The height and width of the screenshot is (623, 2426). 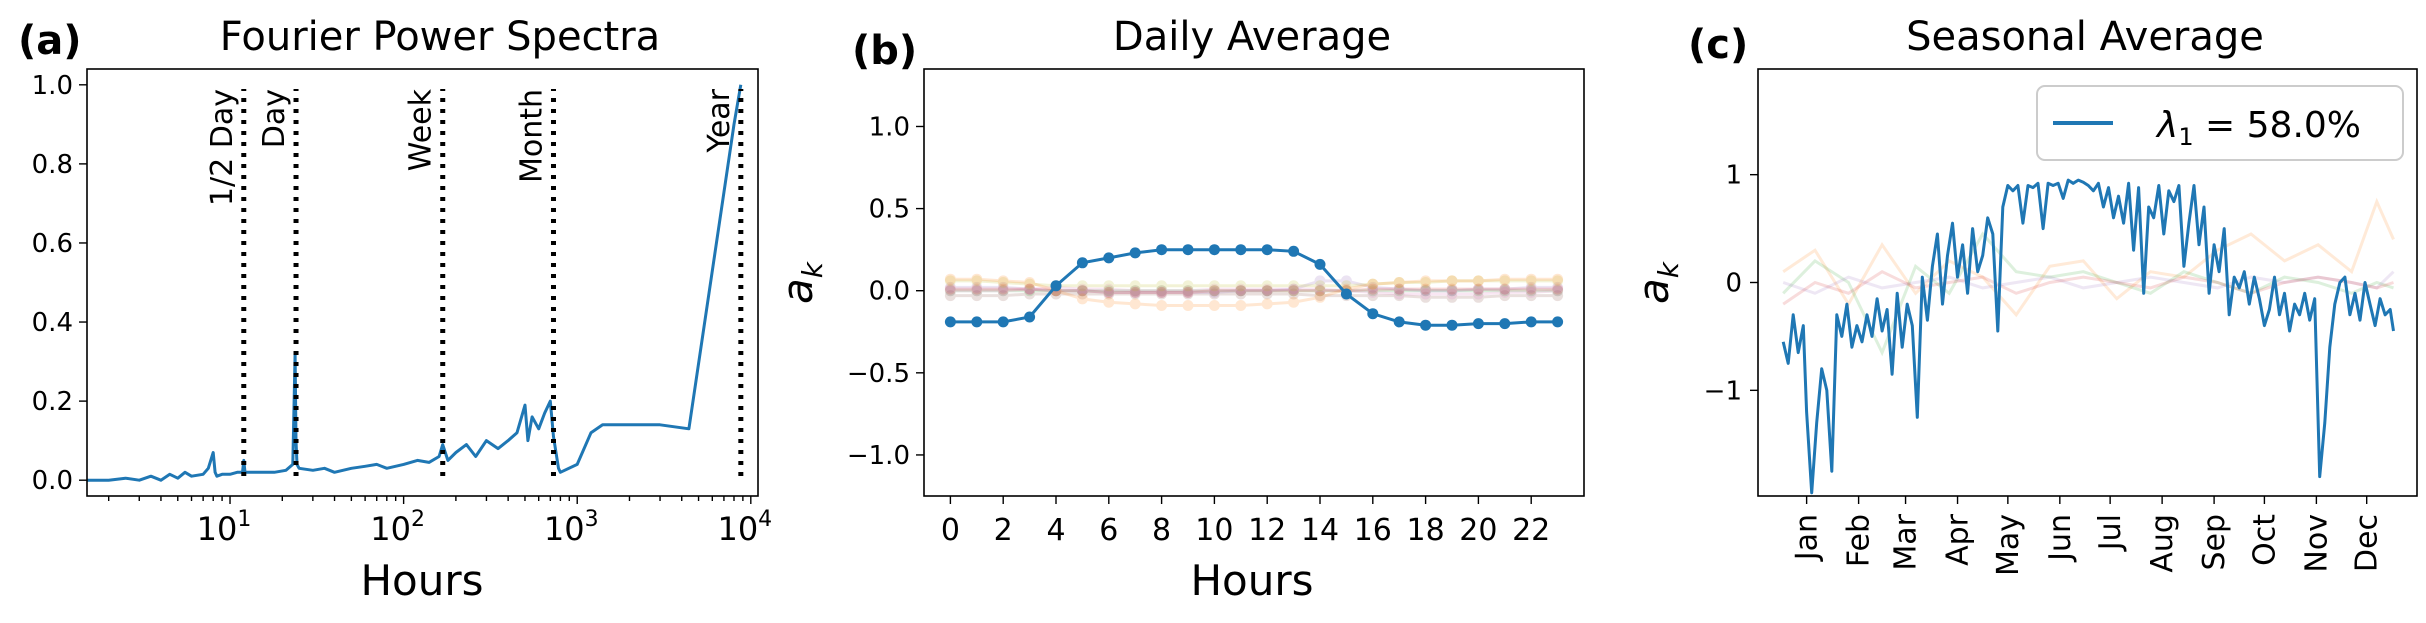 I want to click on y-tick-label: 1.0, so click(x=52, y=86).